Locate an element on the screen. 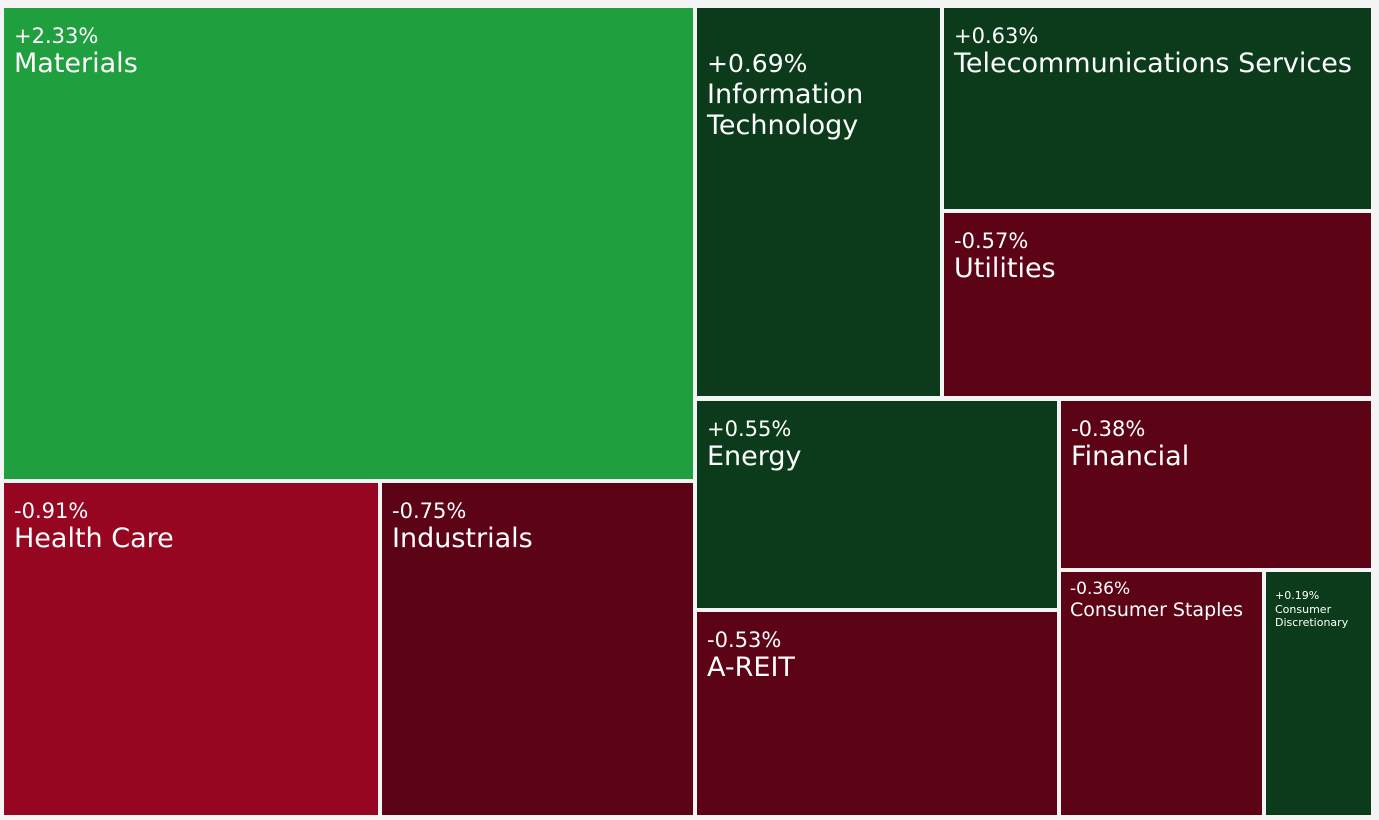 The image size is (1379, 820). tile-health-care: -0.91% Health Care is located at coordinates (191, 649).